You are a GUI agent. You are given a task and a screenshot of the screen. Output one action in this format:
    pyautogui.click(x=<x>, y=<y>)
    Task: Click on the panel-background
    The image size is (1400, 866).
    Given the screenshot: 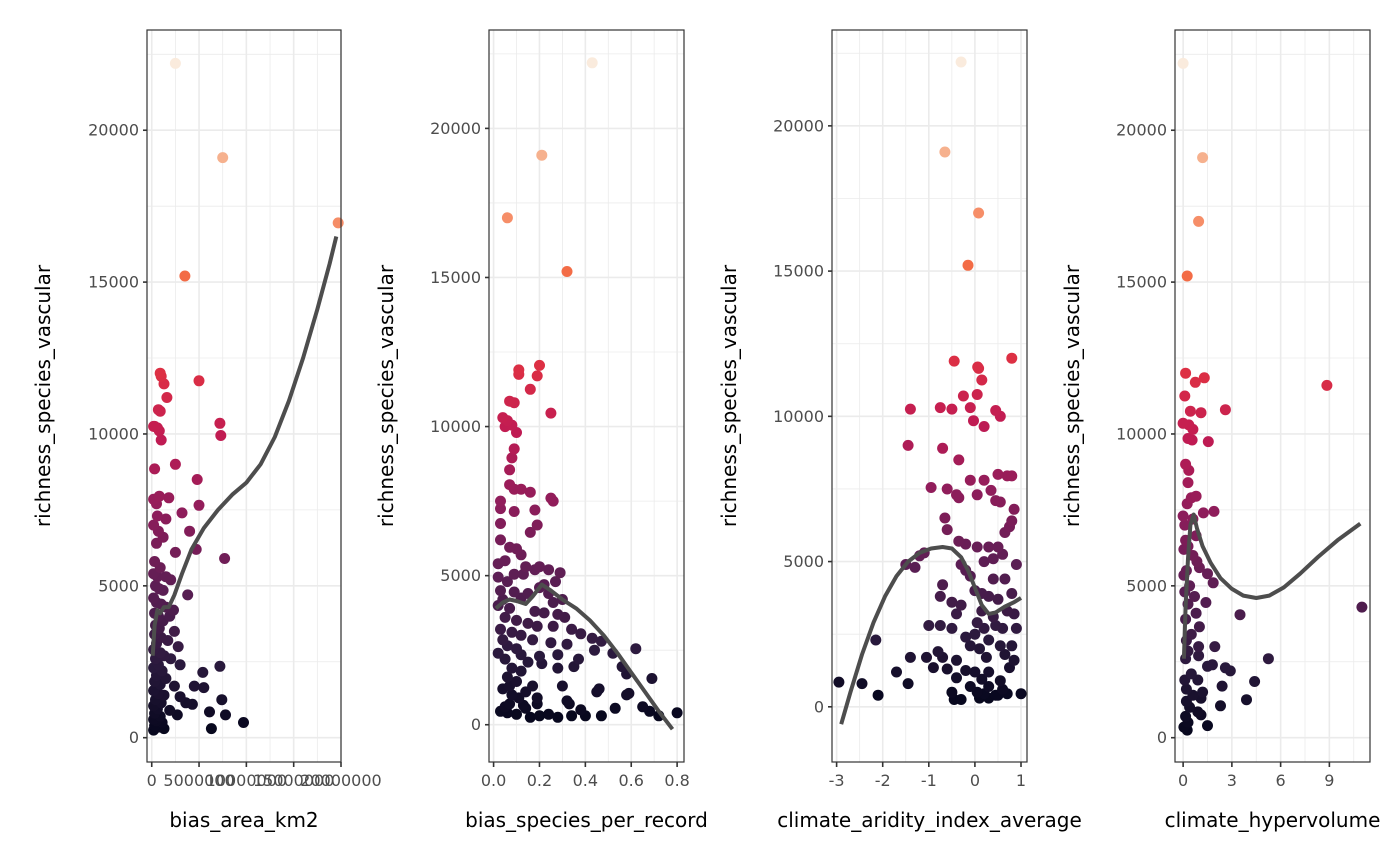 What is the action you would take?
    pyautogui.click(x=1272, y=396)
    